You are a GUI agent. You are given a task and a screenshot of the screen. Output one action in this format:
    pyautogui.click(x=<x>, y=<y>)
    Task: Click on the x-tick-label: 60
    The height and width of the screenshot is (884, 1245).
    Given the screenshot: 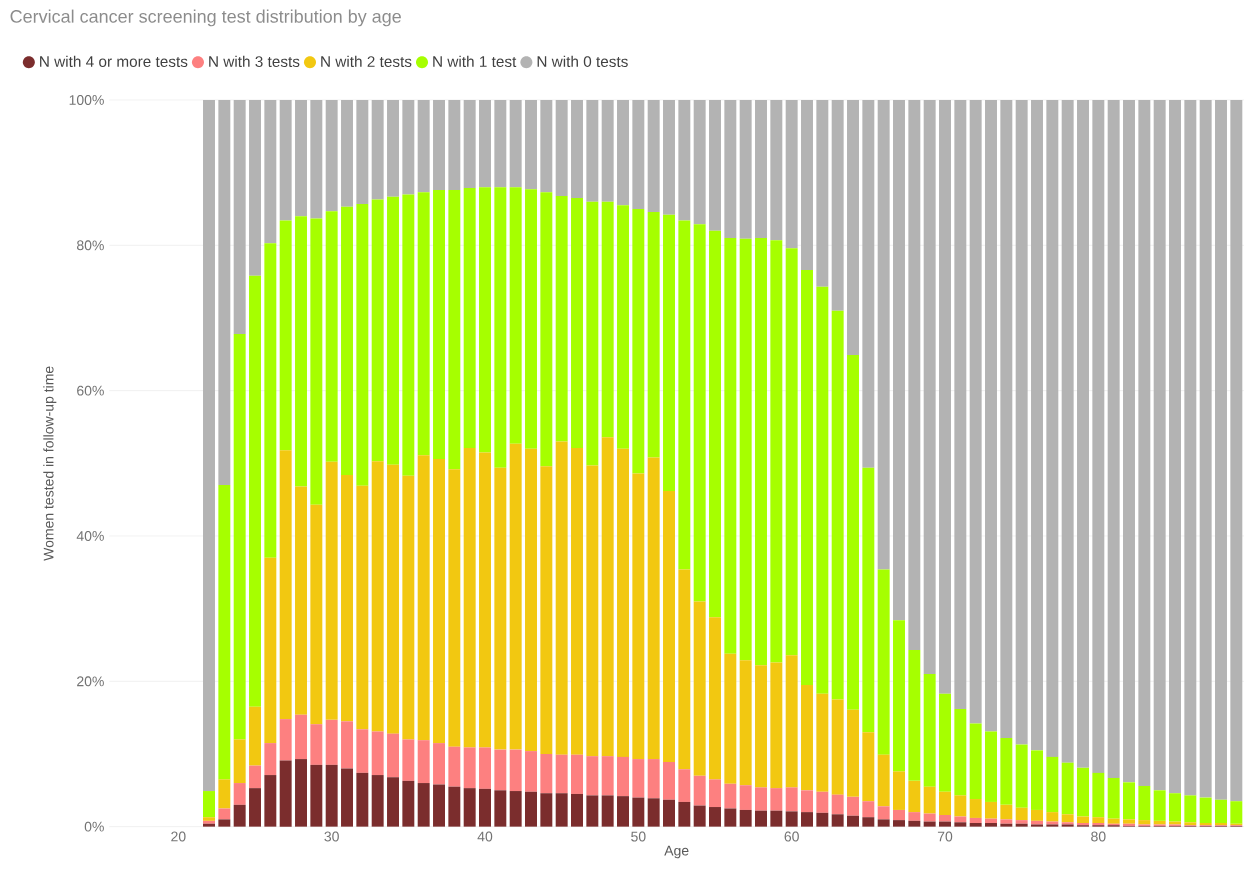 What is the action you would take?
    pyautogui.click(x=791, y=836)
    